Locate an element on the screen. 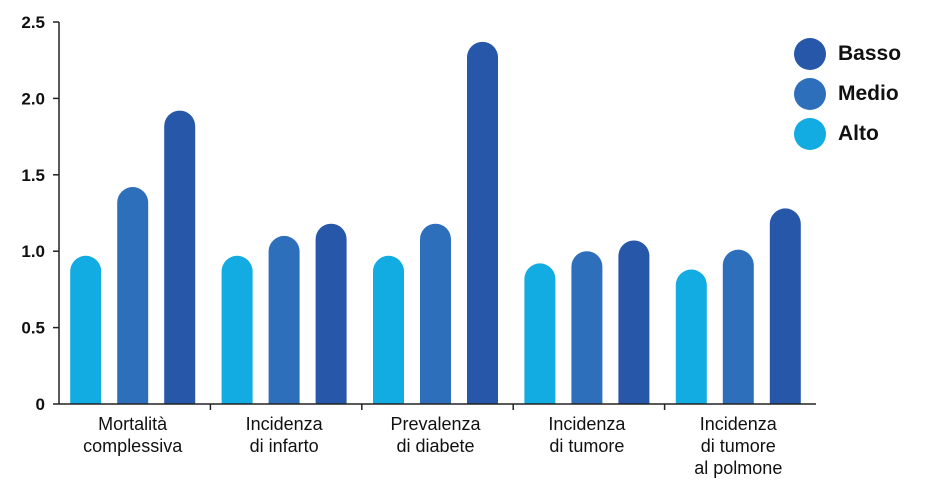  y-tick-label: 1.5 is located at coordinates (33, 175).